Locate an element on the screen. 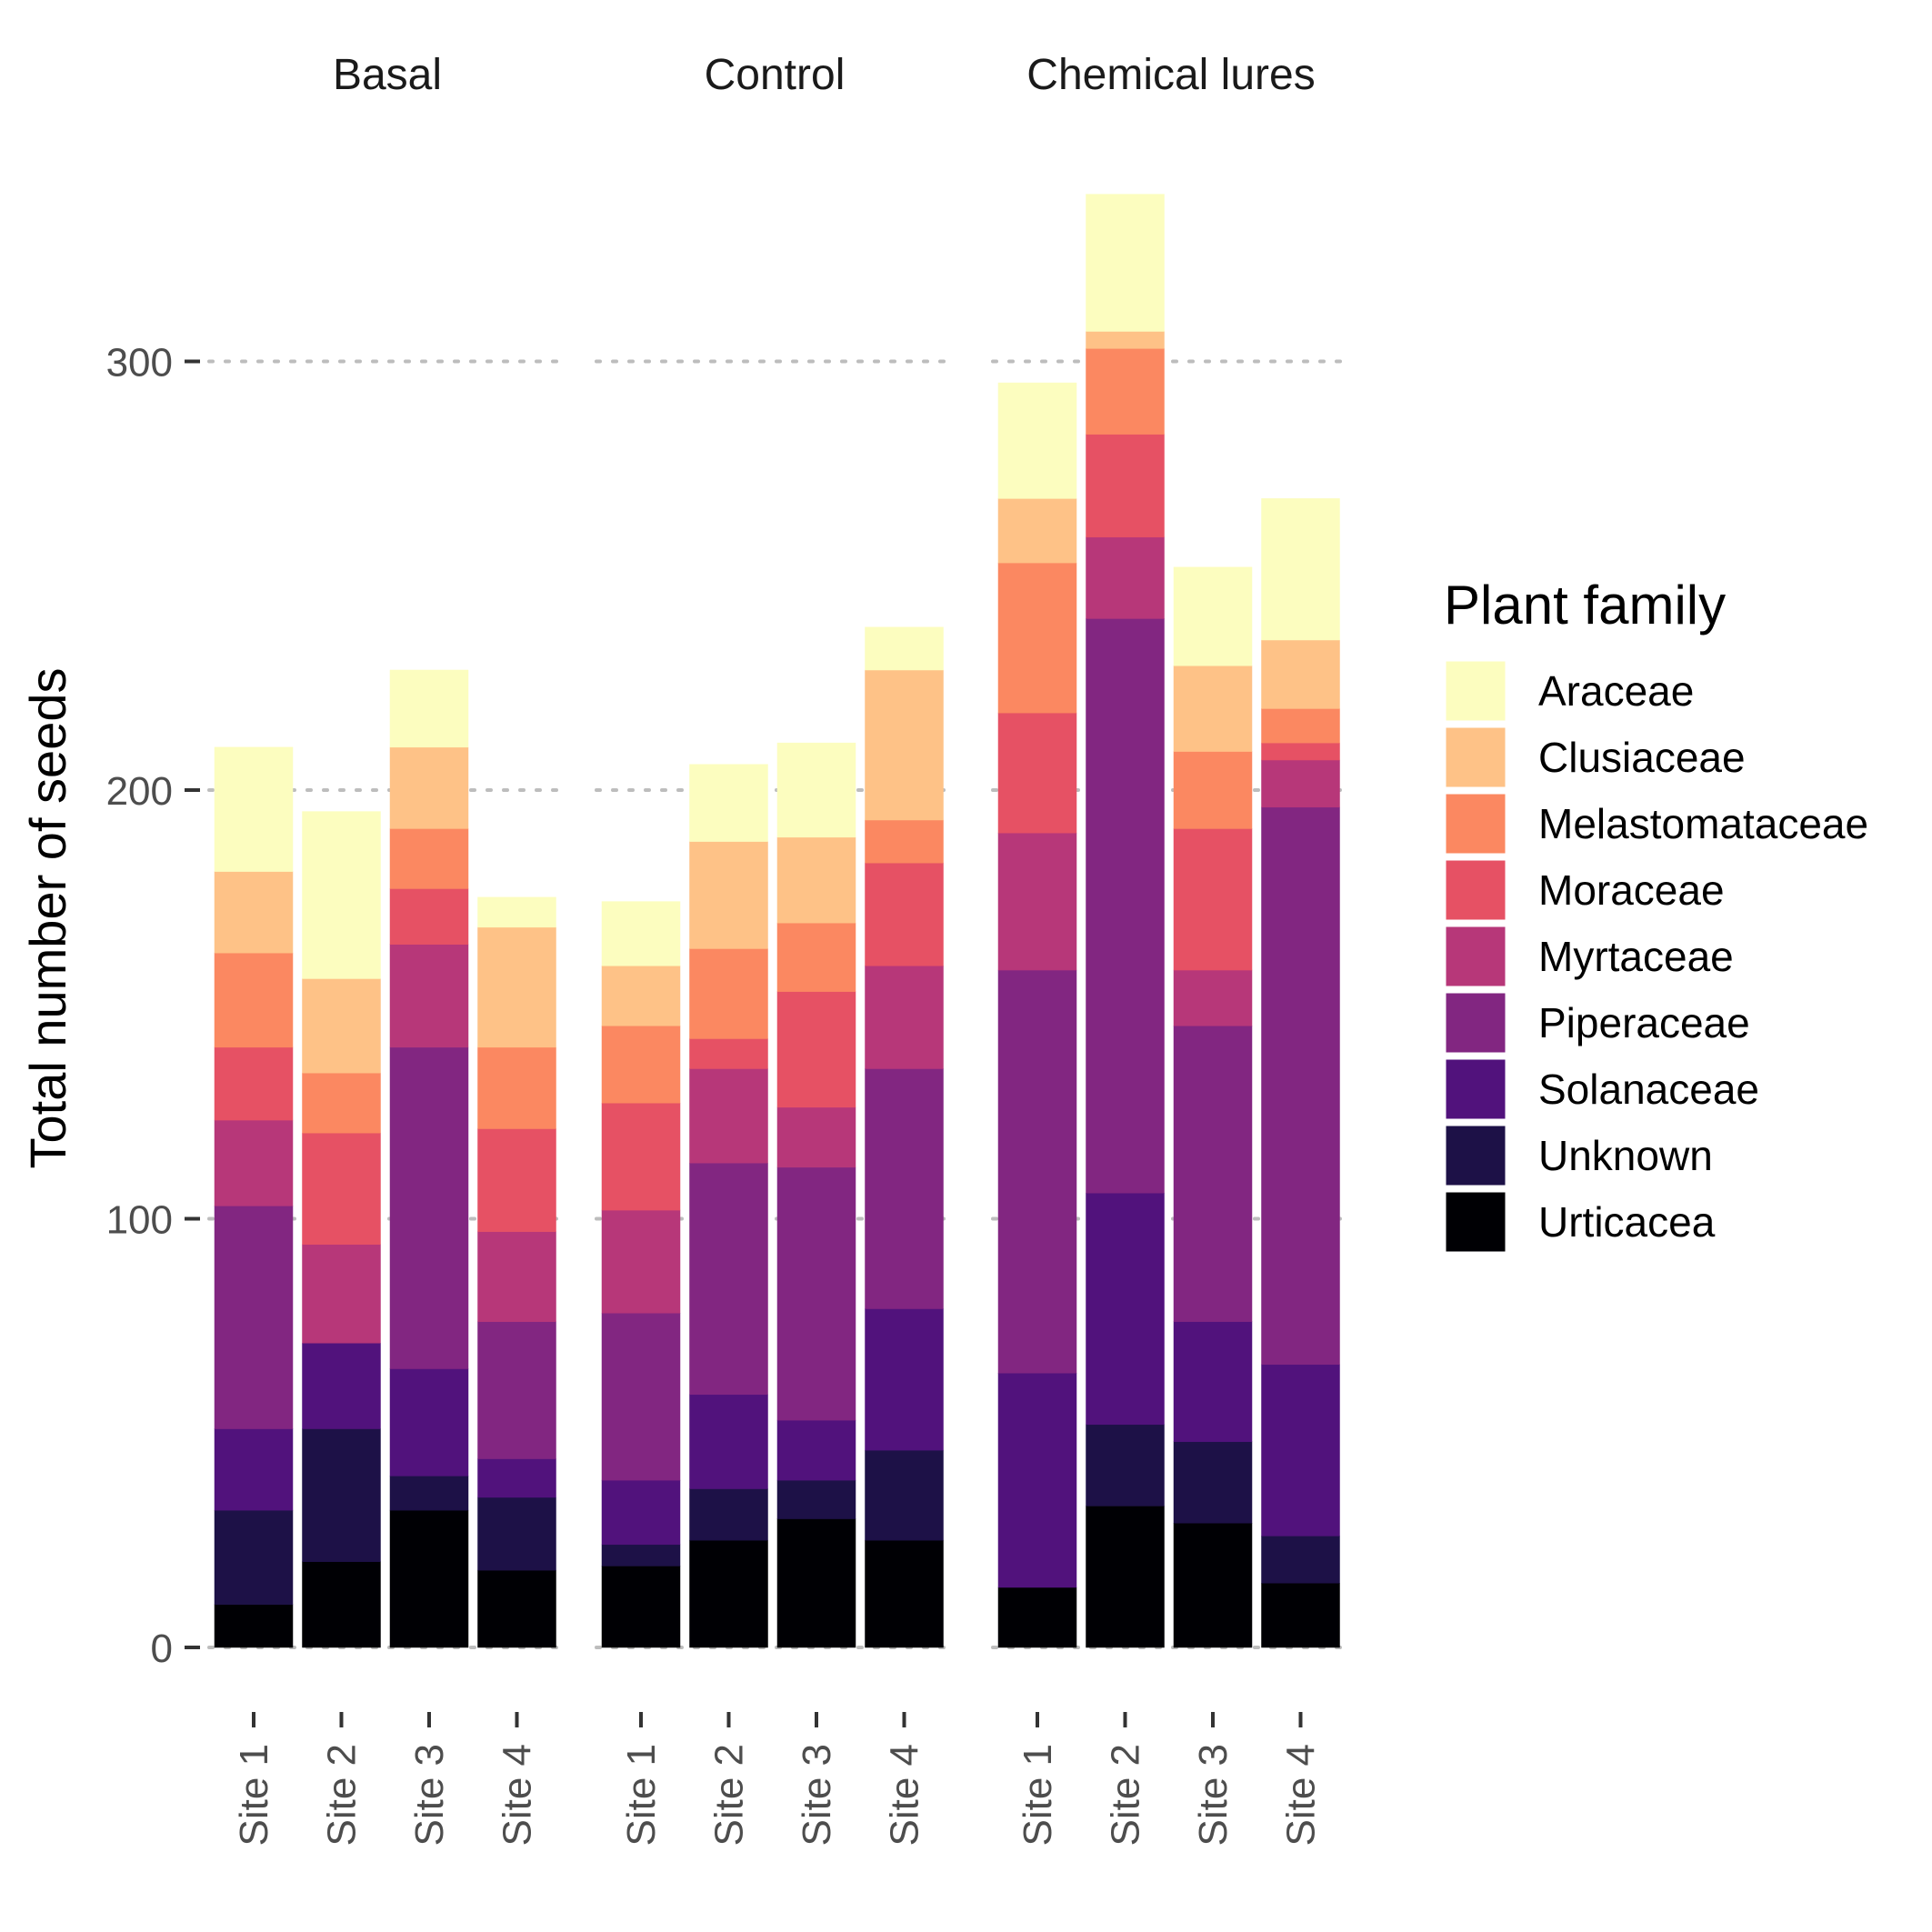  legend-label: Moraceae is located at coordinates (1631, 890).